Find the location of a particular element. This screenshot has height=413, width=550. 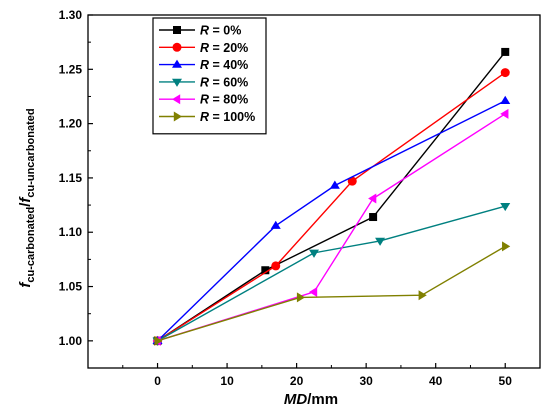

legend-label: R = 80% is located at coordinates (224, 100).